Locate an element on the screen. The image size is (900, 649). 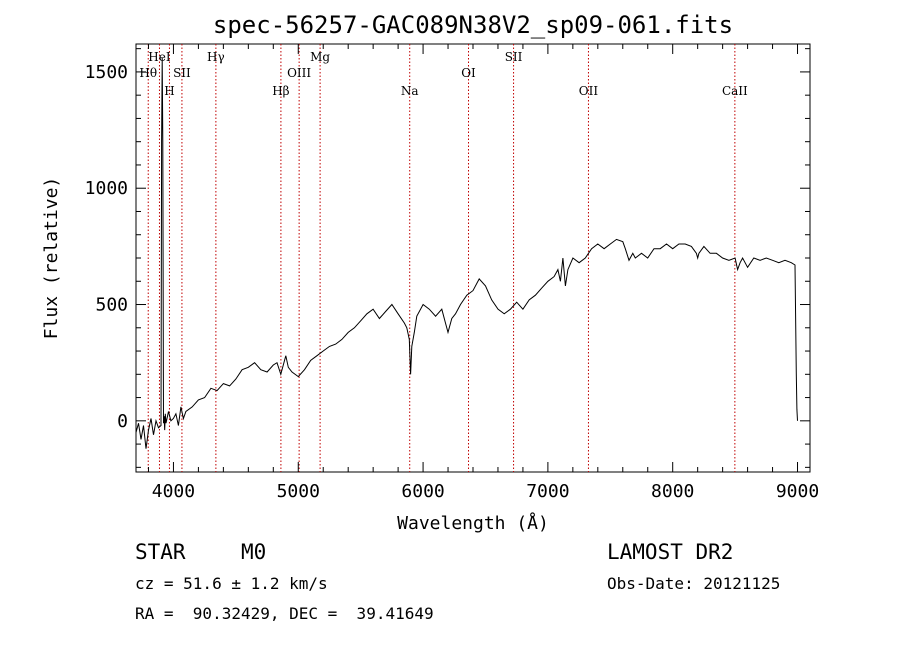
spectral-line-label: OIII is located at coordinates (299, 73).